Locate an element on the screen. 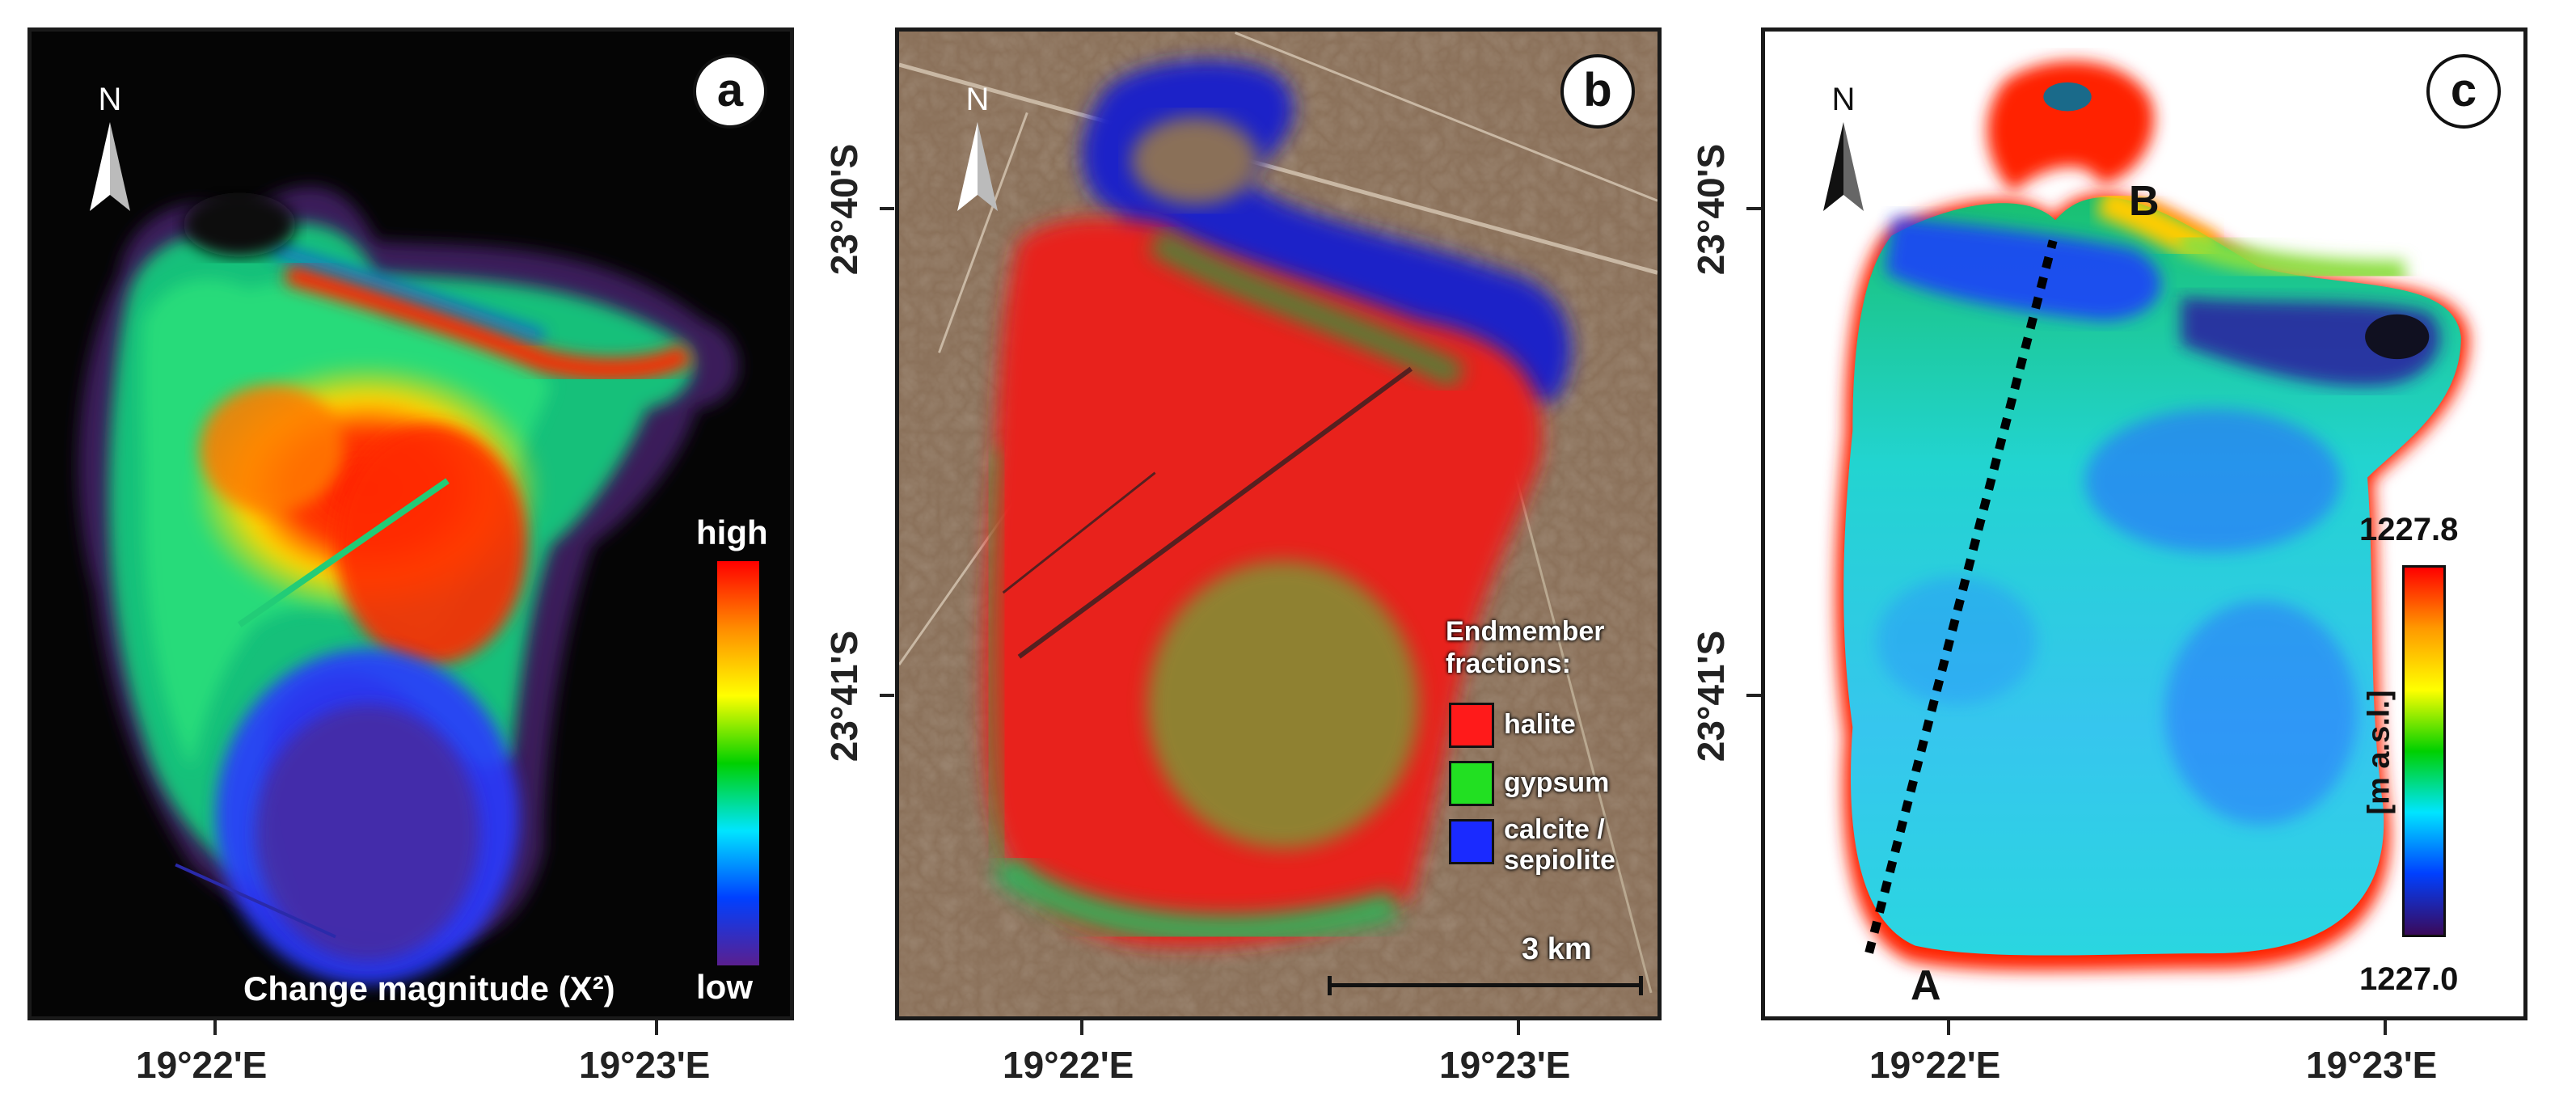 The image size is (2576, 1115). scale-bar-label: 3 km is located at coordinates (1557, 949).